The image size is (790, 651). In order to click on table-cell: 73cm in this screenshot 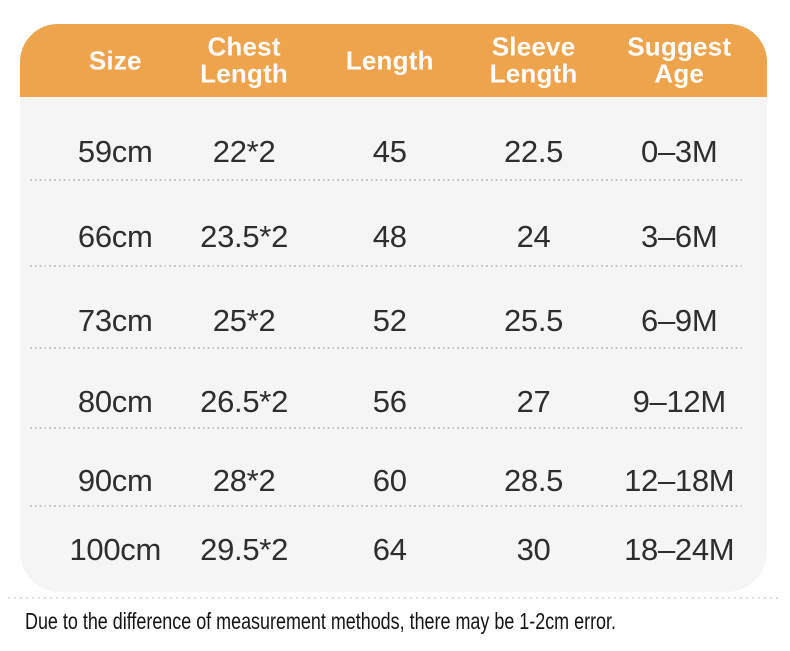, I will do `click(115, 320)`.